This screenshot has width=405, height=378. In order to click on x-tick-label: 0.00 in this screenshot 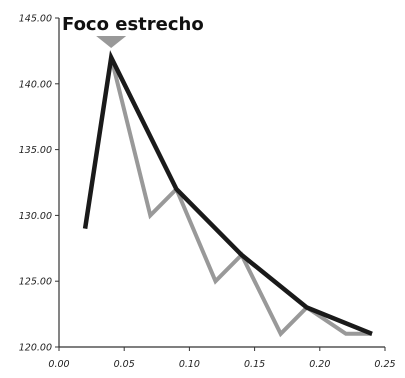, I will do `click(58, 364)`.